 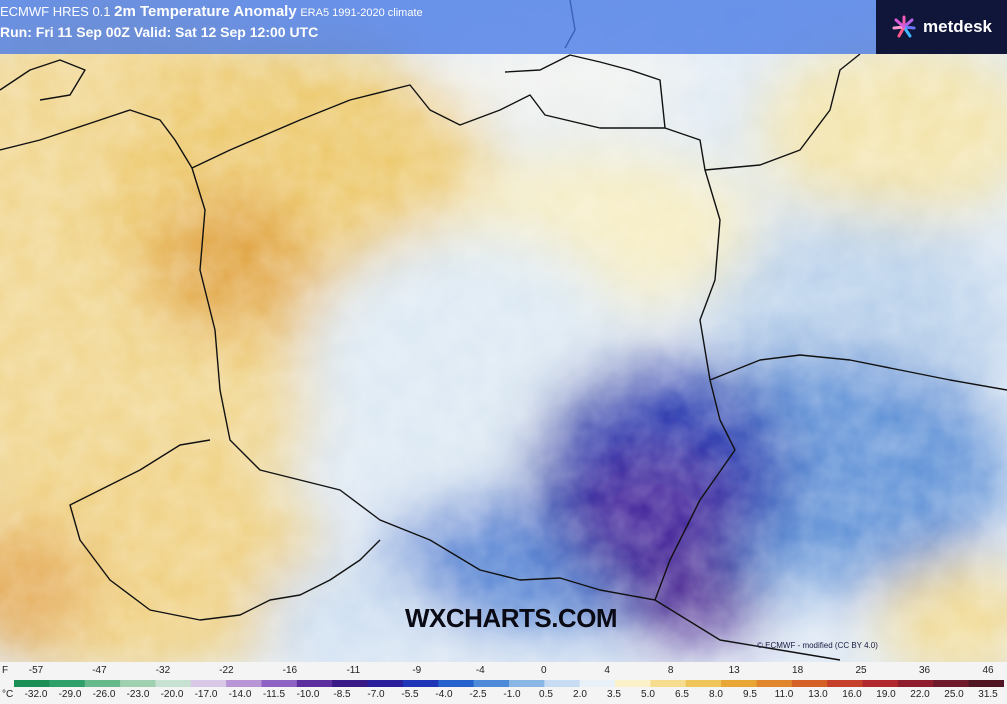 What do you see at coordinates (205, 11) in the screenshot?
I see `product-name: 2m Temperature Anomaly` at bounding box center [205, 11].